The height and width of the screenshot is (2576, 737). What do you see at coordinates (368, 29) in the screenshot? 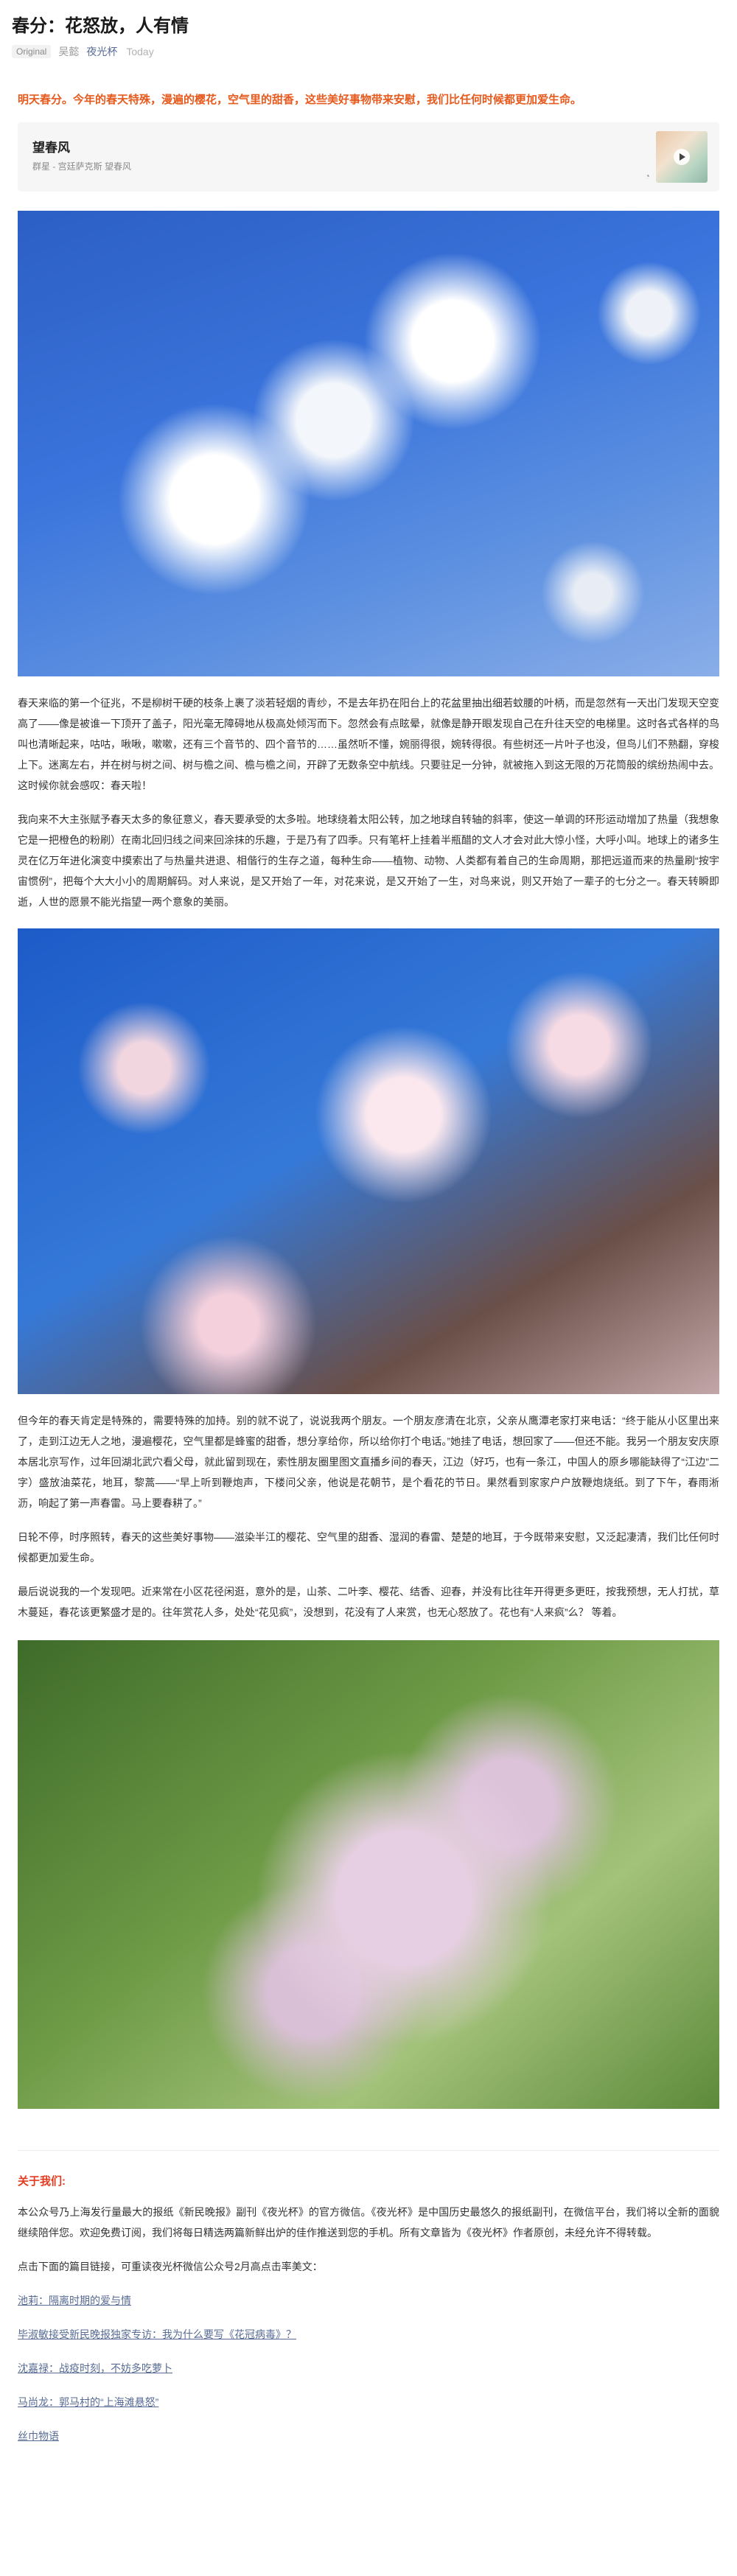
I see `article-header: 春分：花怒放，人有情 Original 吴懿 夜光杯 Today` at bounding box center [368, 29].